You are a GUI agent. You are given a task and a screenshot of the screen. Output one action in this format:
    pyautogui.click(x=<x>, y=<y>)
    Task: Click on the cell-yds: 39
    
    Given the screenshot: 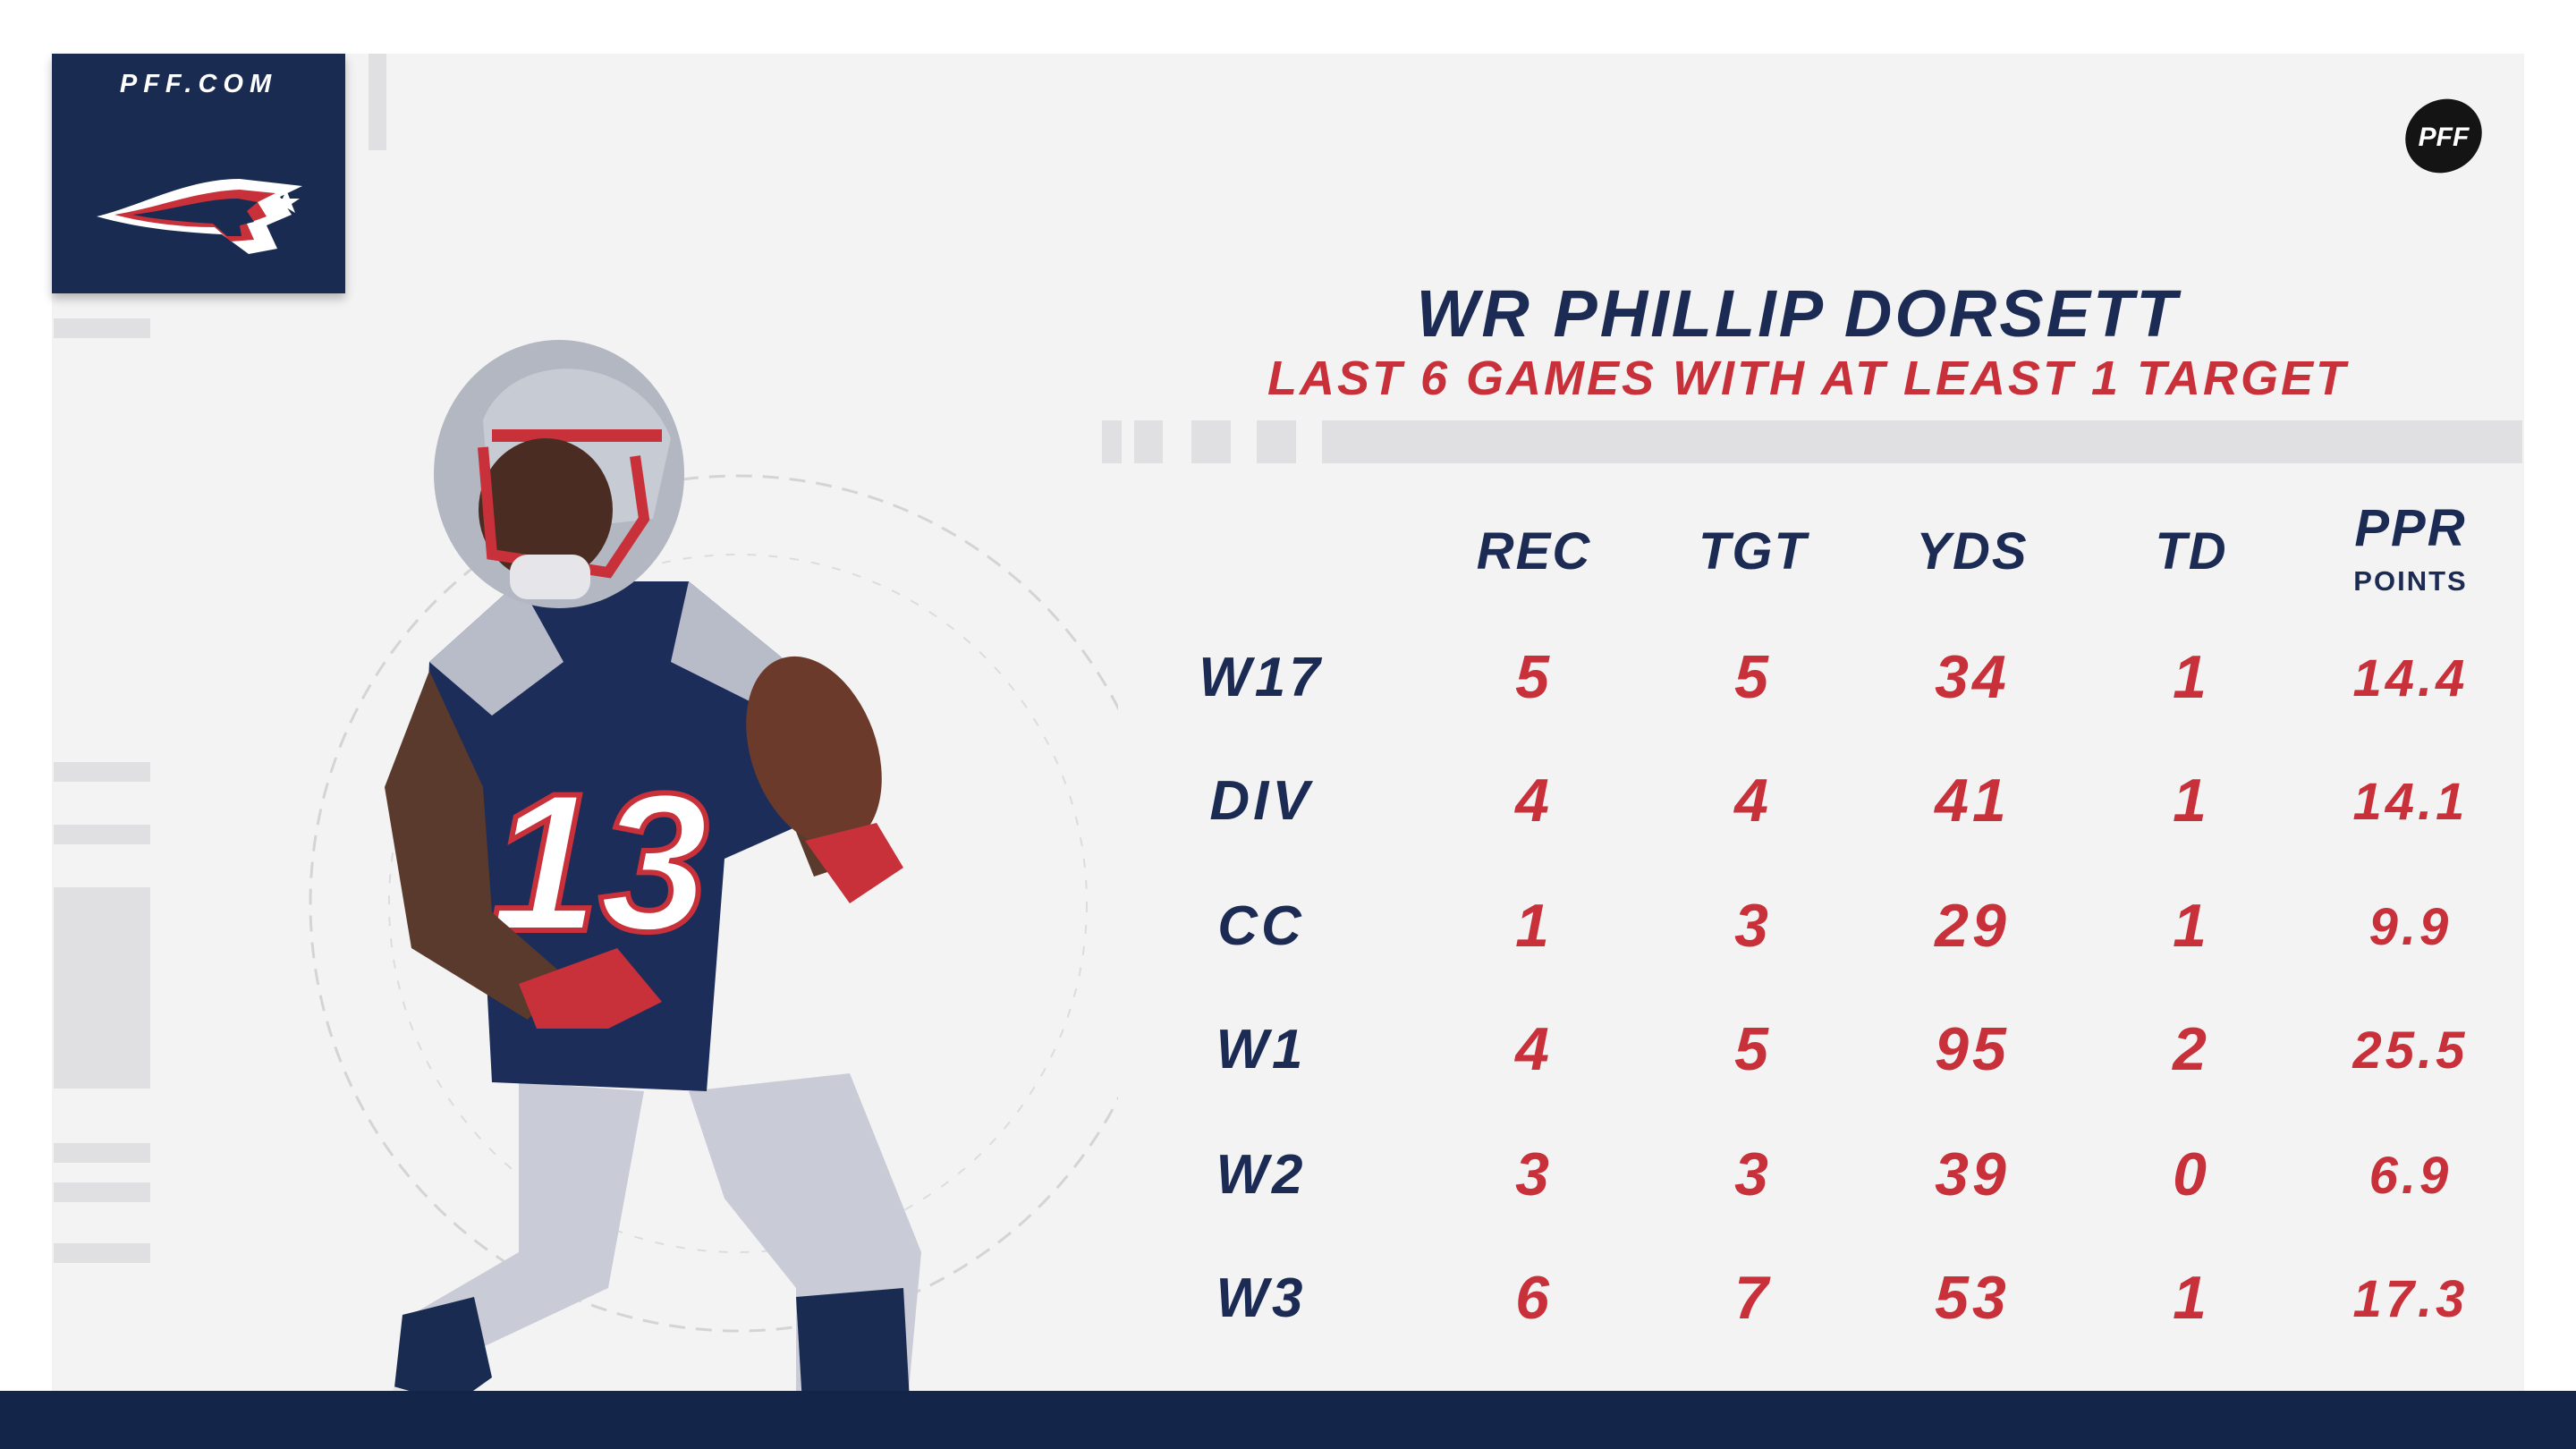 What is the action you would take?
    pyautogui.click(x=1972, y=1174)
    